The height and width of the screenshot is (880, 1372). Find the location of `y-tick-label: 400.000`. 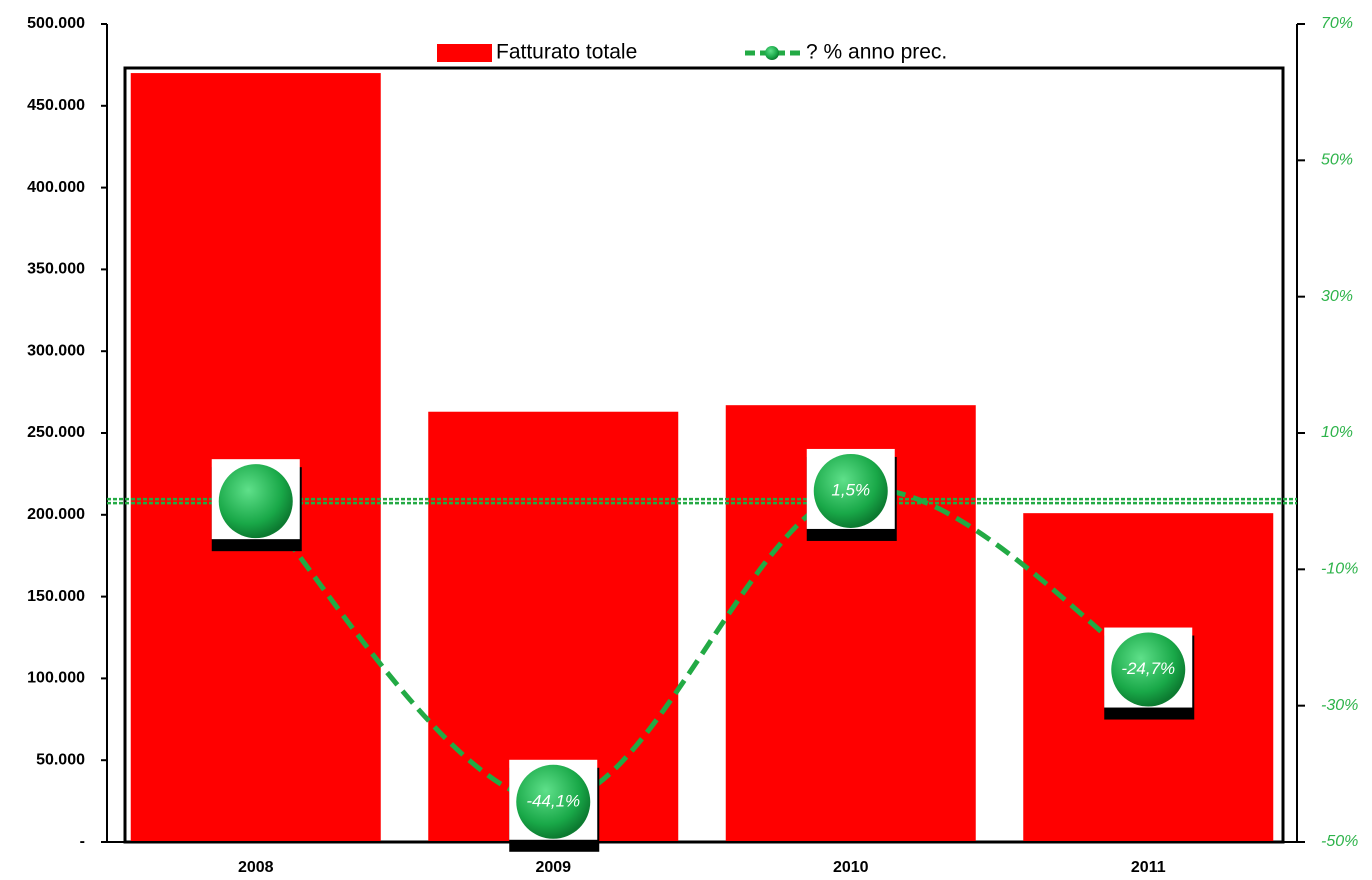

y-tick-label: 400.000 is located at coordinates (56, 187).